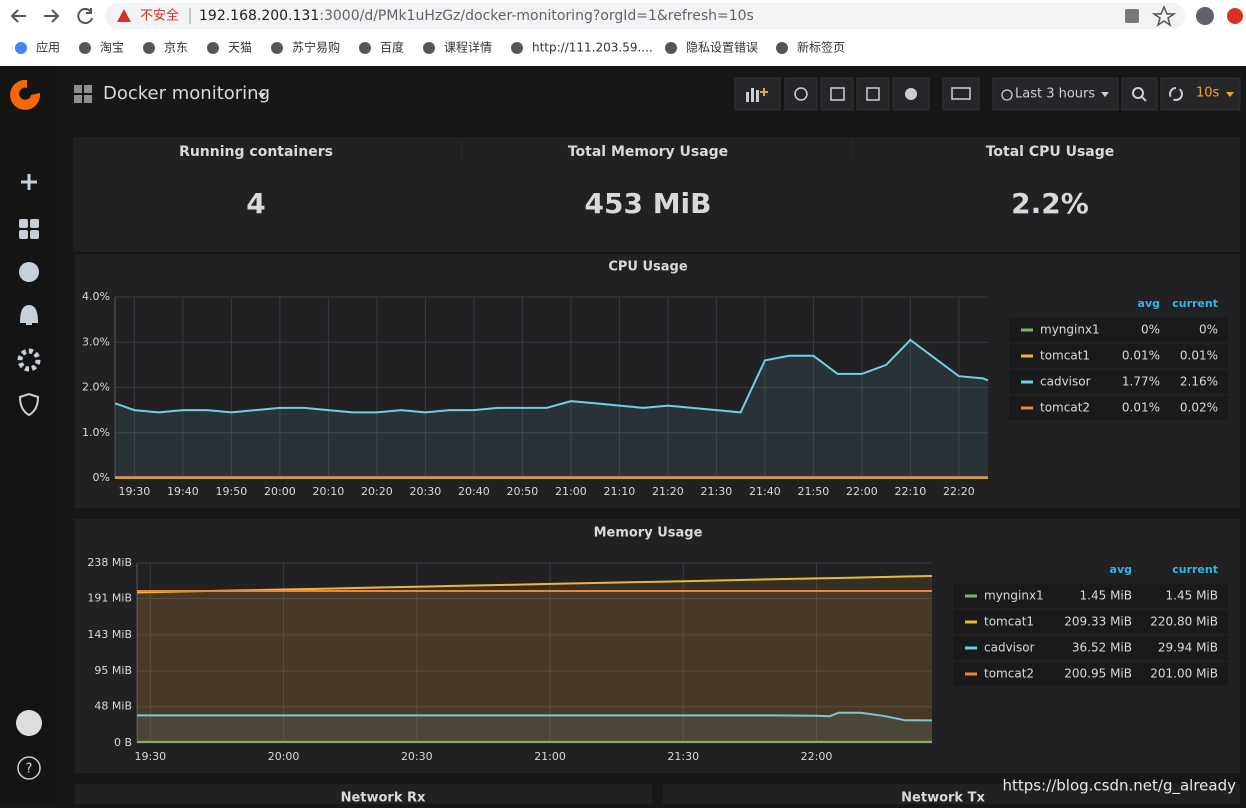 This screenshot has width=1246, height=808. What do you see at coordinates (109, 634) in the screenshot?
I see `y-tick-label: 143 MiB` at bounding box center [109, 634].